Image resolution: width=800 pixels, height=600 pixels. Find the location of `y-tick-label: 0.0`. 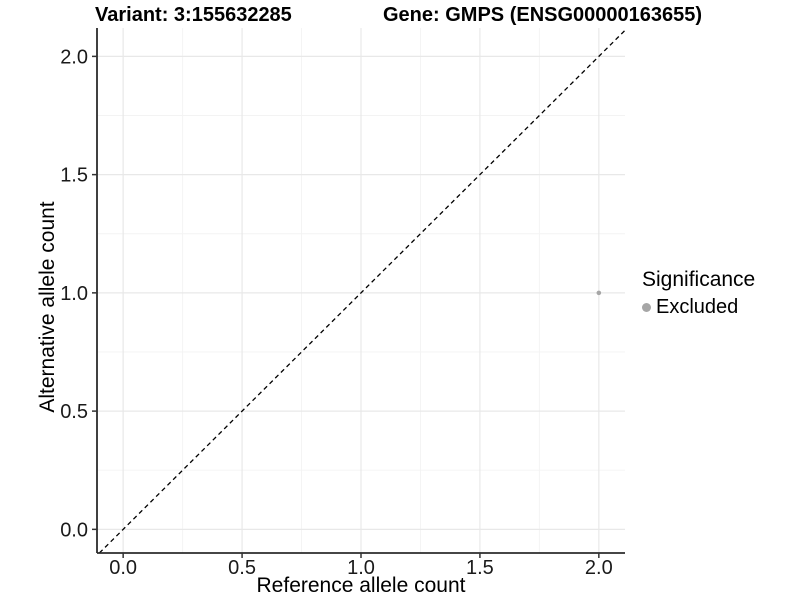

y-tick-label: 0.0 is located at coordinates (74, 530).